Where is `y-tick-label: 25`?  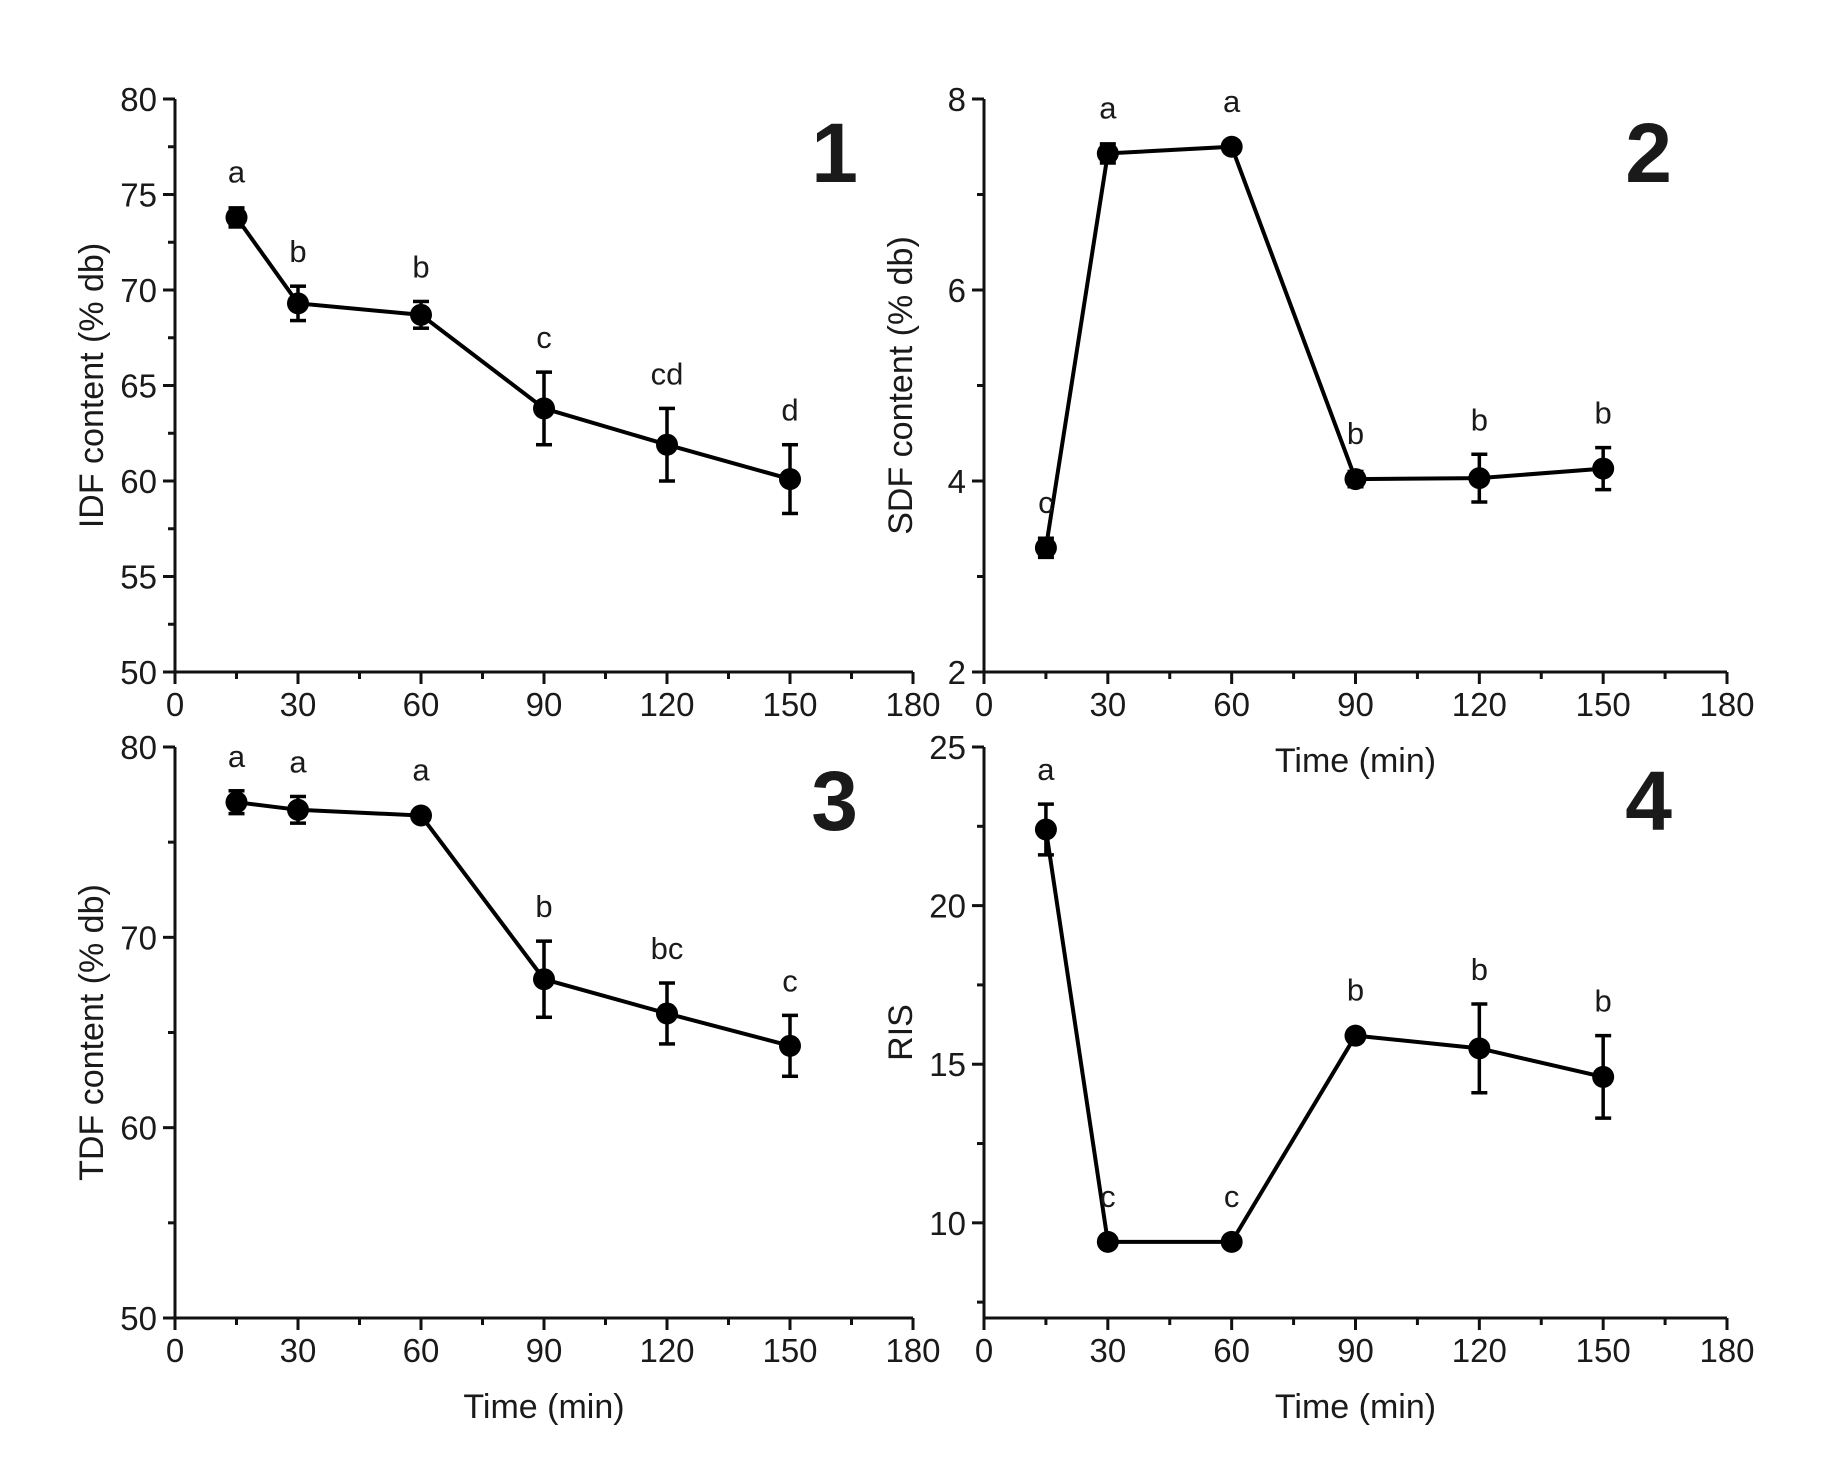 y-tick-label: 25 is located at coordinates (947, 747).